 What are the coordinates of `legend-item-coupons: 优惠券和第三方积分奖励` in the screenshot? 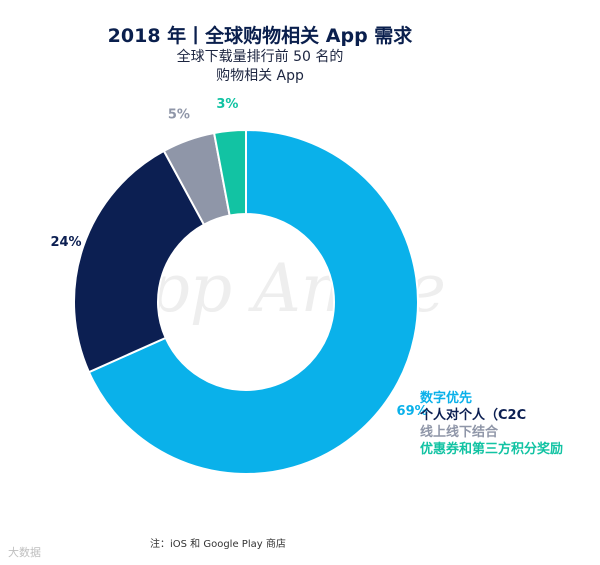 It's located at (492, 449).